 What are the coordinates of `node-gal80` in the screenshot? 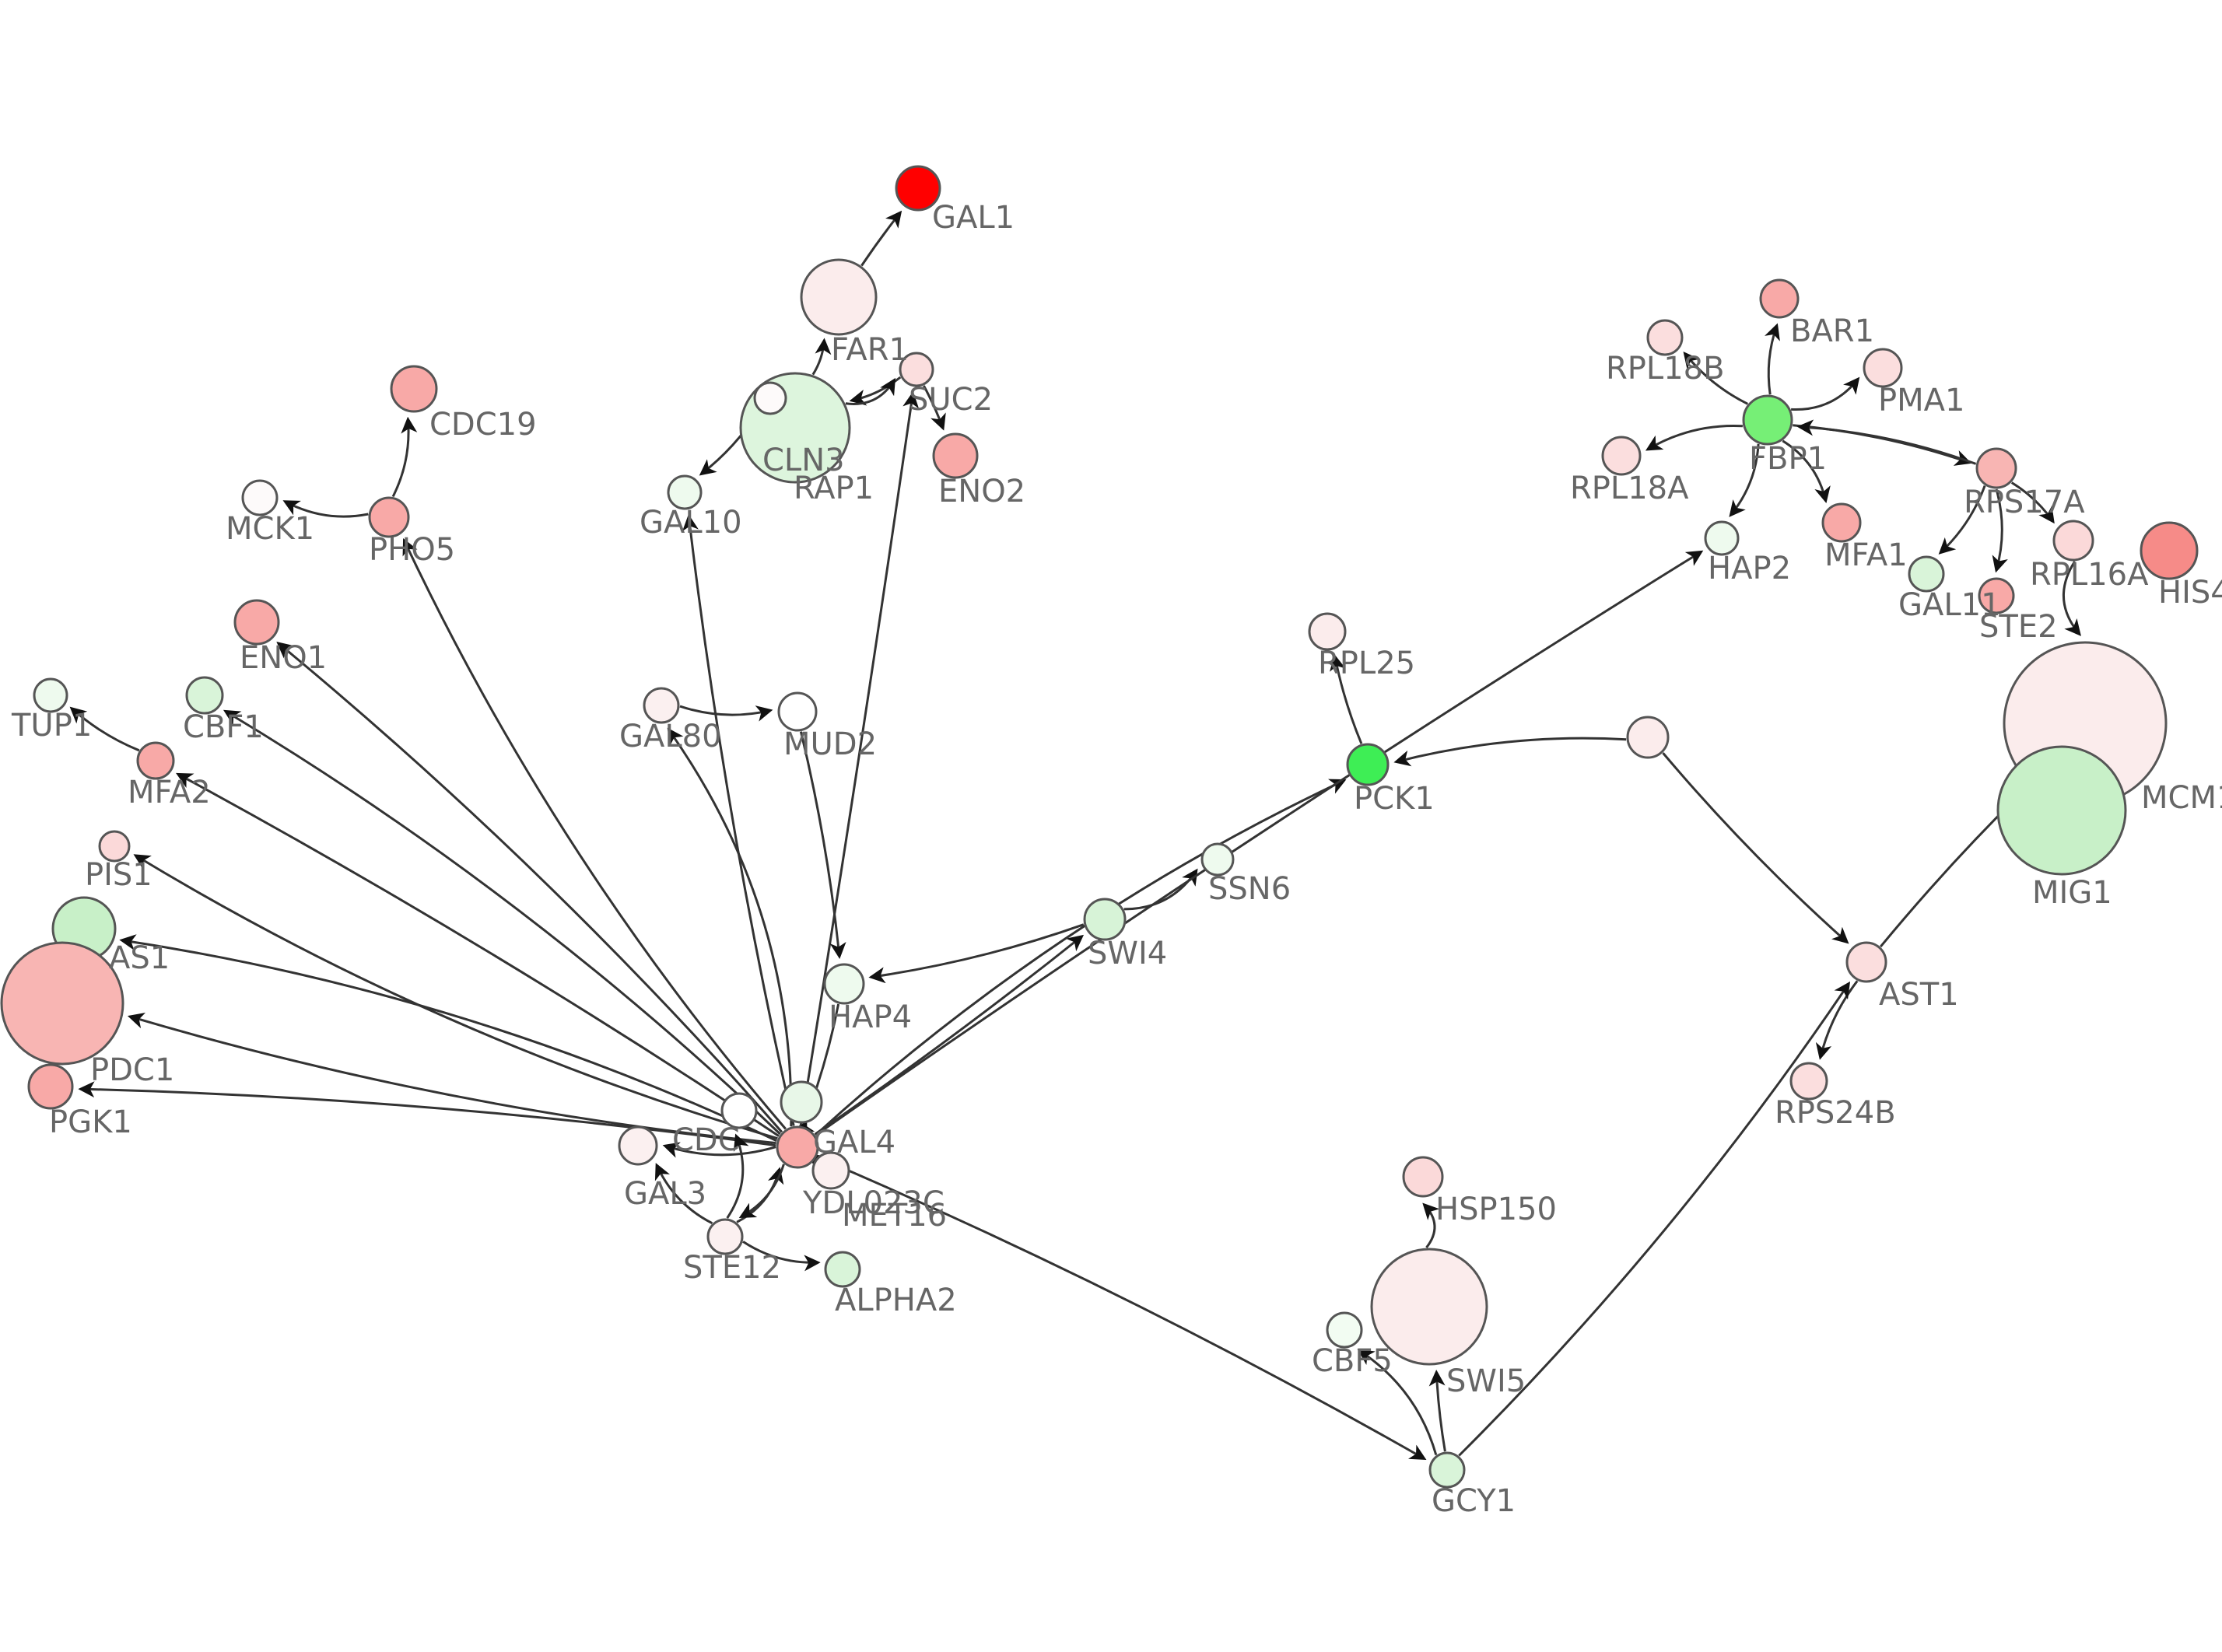 It's located at (661, 706).